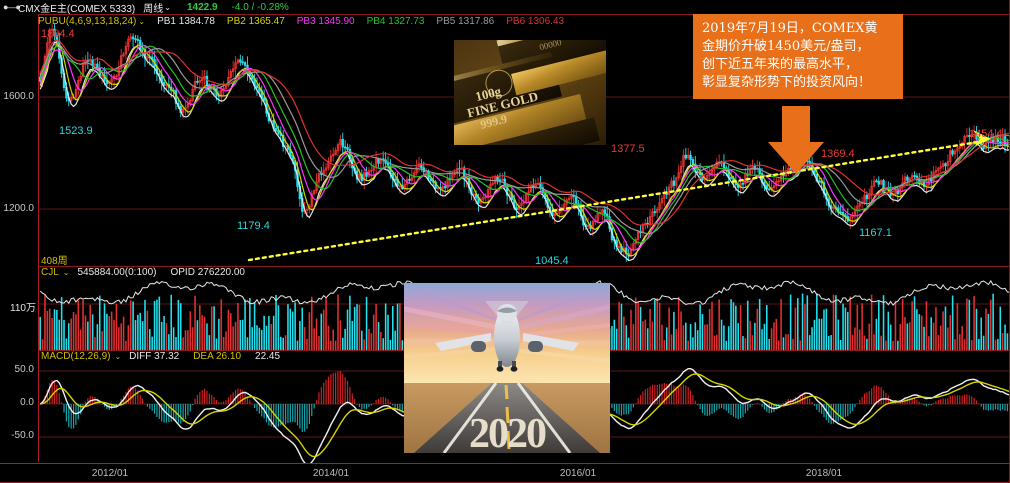 Image resolution: width=1010 pixels, height=483 pixels. Describe the element at coordinates (110, 473) in the screenshot. I see `x-axis-tick-2012: 2012/01` at that location.